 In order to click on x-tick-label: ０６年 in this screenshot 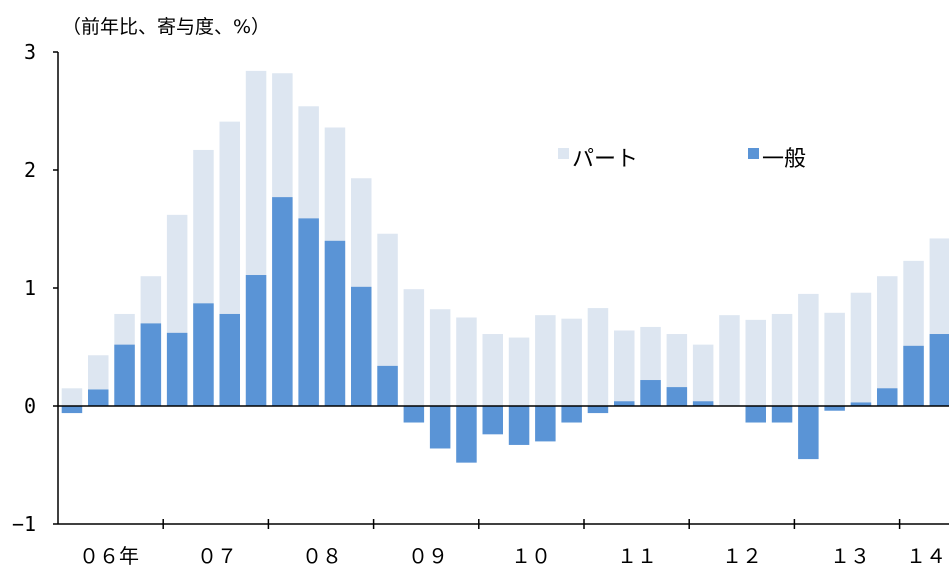, I will do `click(109, 556)`.